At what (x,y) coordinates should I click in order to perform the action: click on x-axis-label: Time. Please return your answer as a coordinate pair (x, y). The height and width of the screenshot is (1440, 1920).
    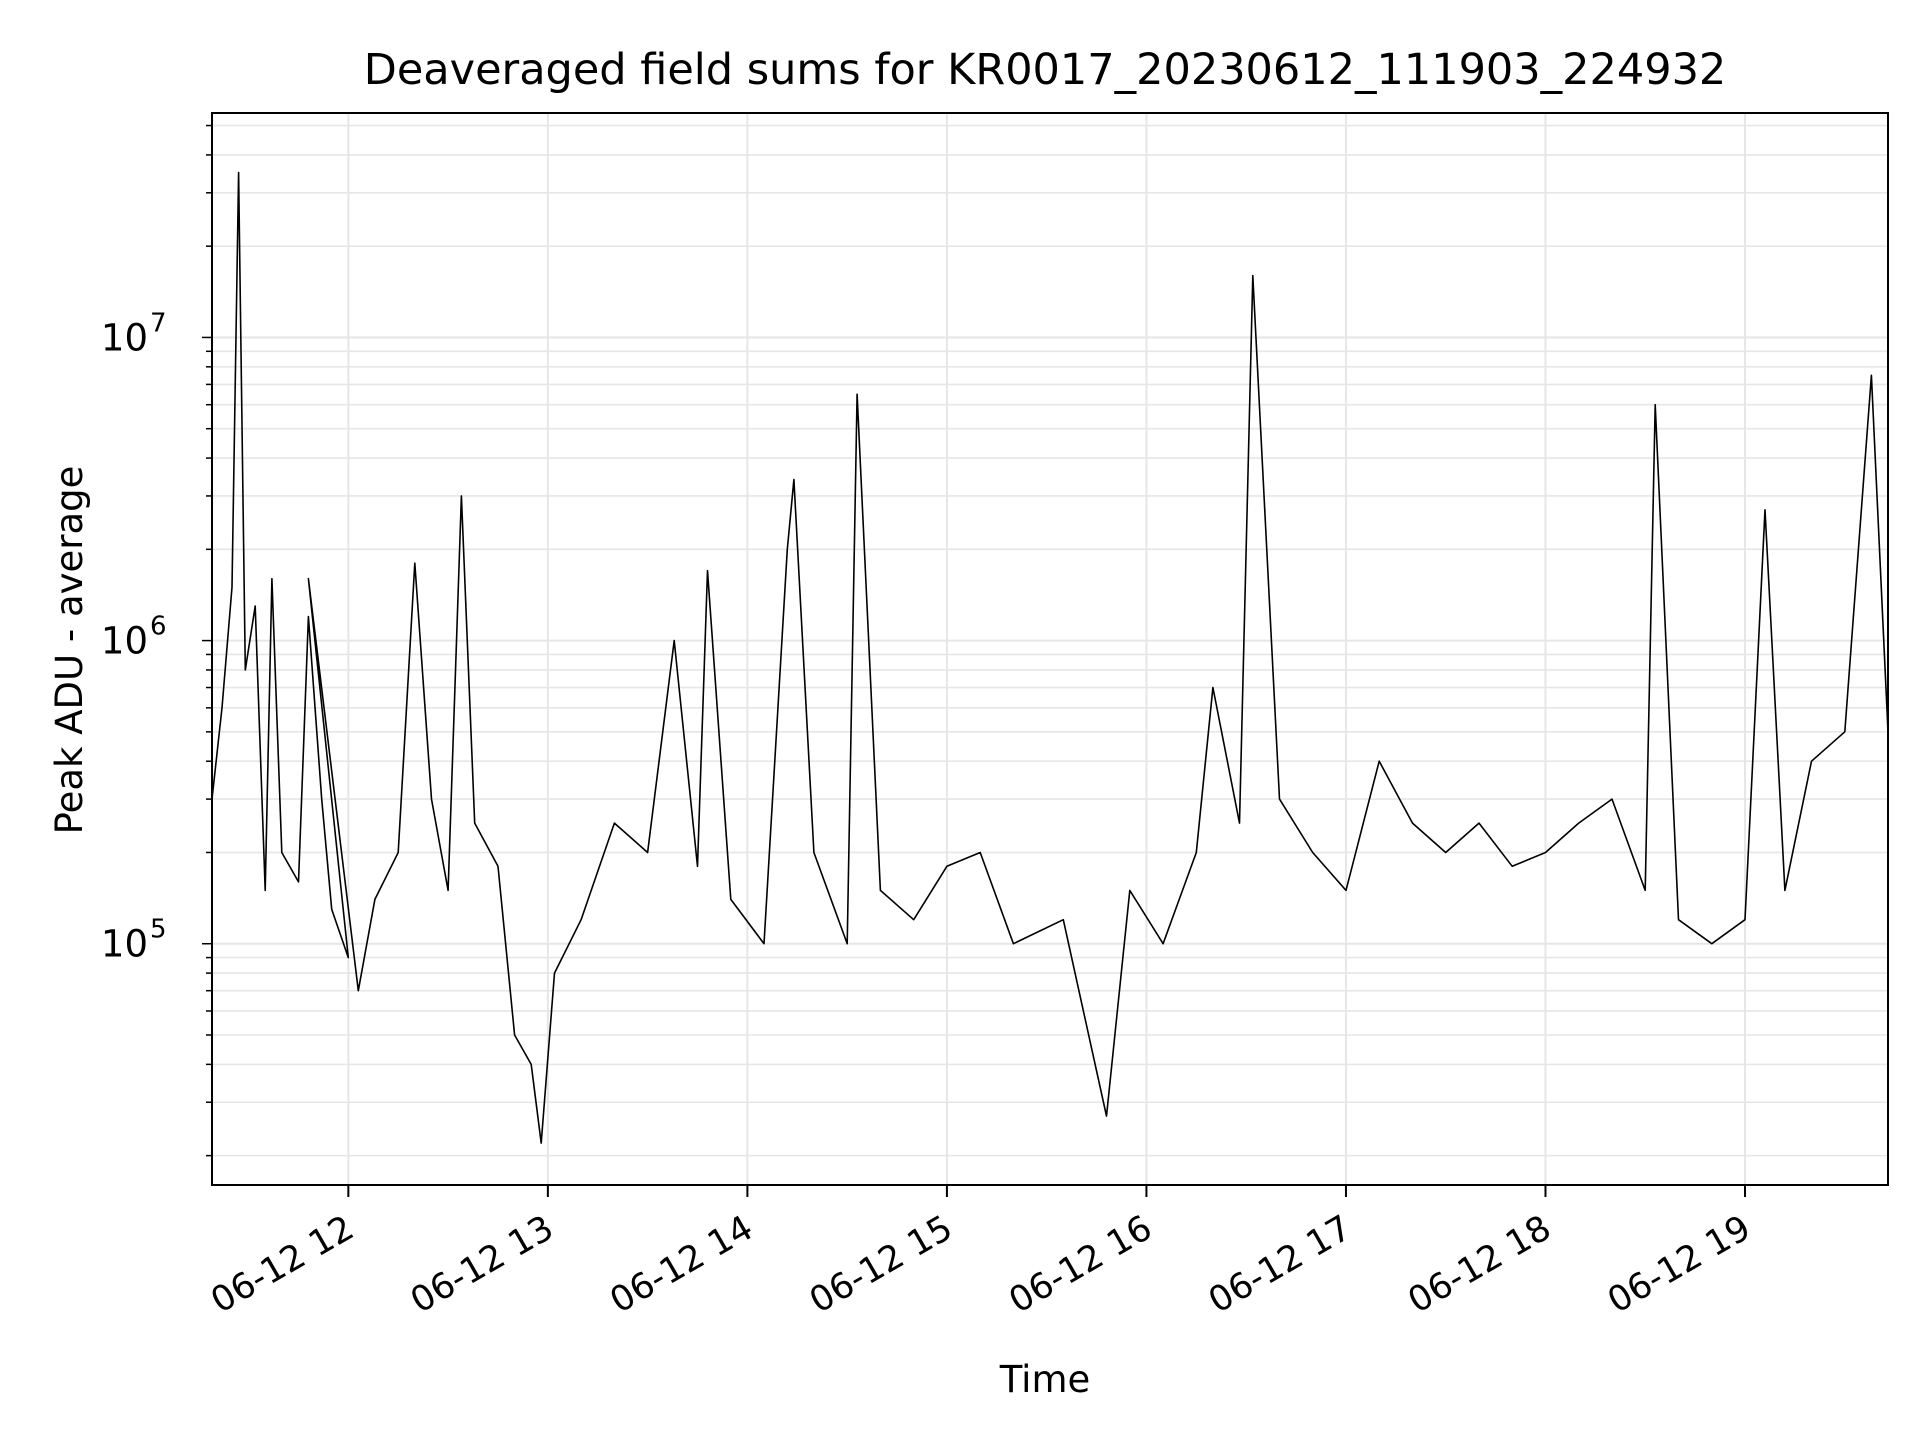
    Looking at the image, I should click on (1045, 1379).